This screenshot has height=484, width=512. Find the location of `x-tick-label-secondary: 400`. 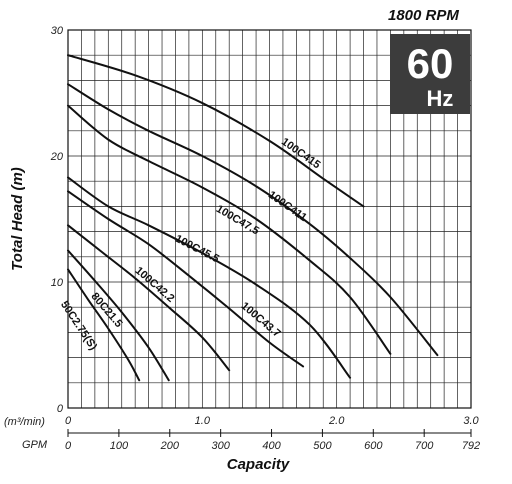

x-tick-label-secondary: 400 is located at coordinates (271, 446).